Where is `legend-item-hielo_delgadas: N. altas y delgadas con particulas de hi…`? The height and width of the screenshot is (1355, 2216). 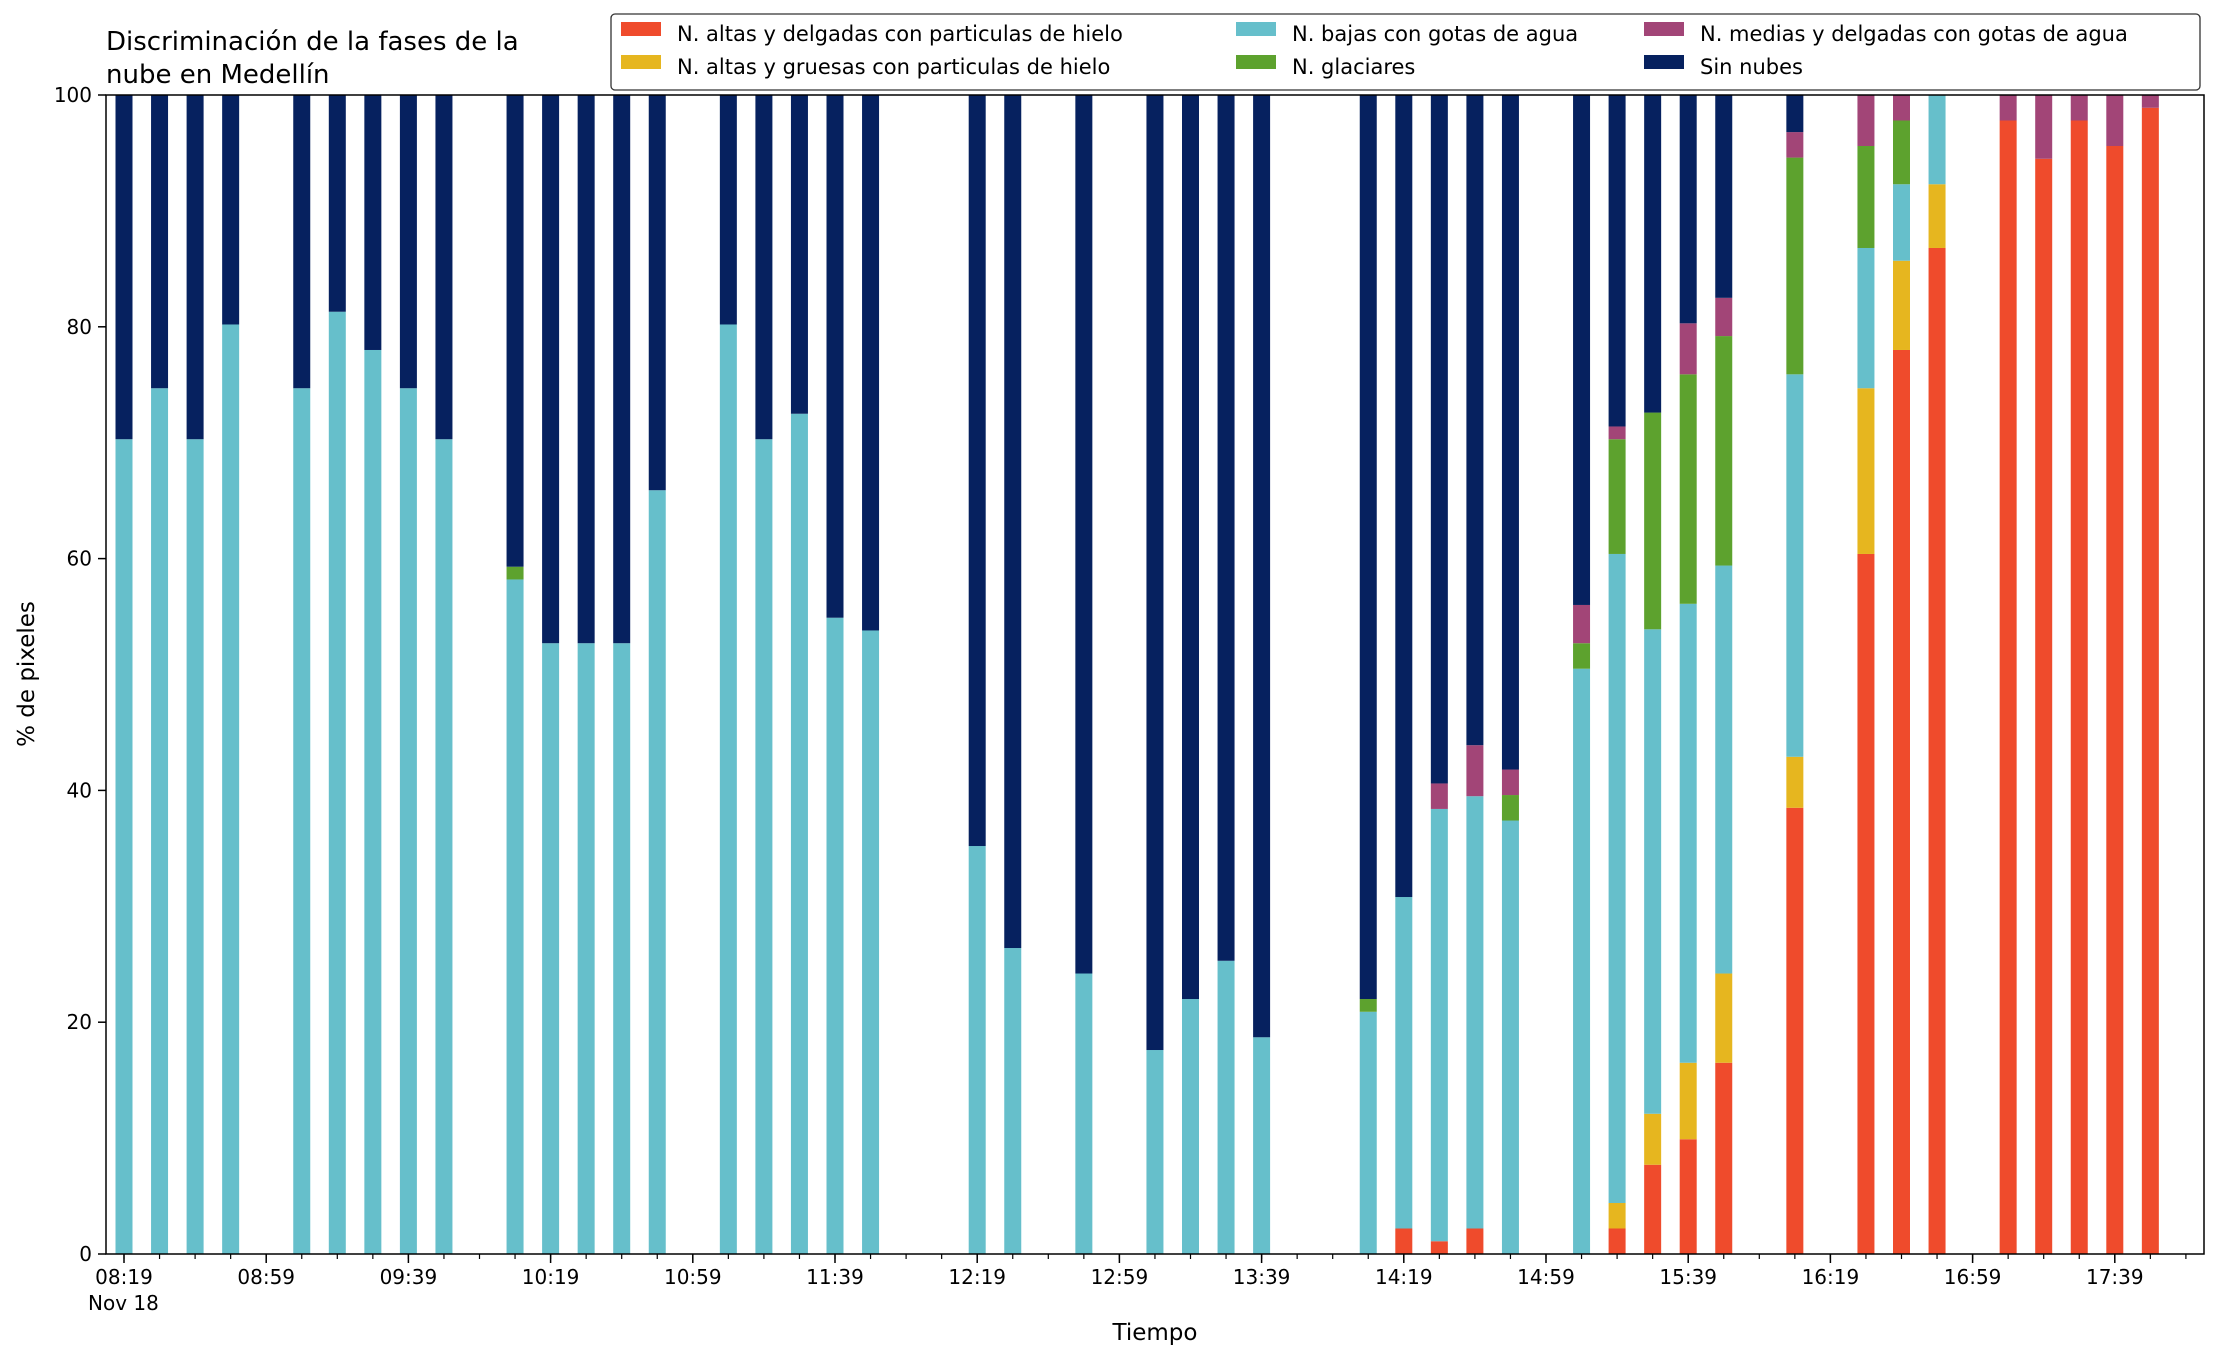
legend-item-hielo_delgadas: N. altas y delgadas con particulas de hi… is located at coordinates (872, 34).